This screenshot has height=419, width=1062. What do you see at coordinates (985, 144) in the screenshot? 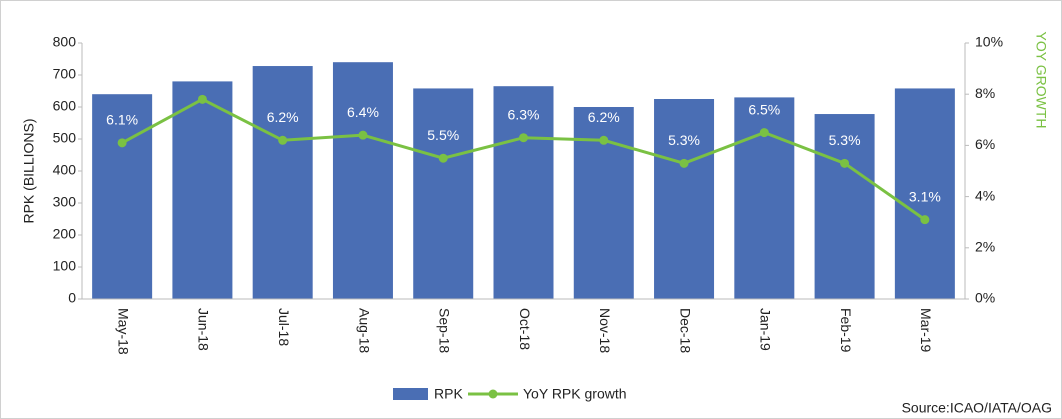
I see `y2-tick-label: 6%` at bounding box center [985, 144].